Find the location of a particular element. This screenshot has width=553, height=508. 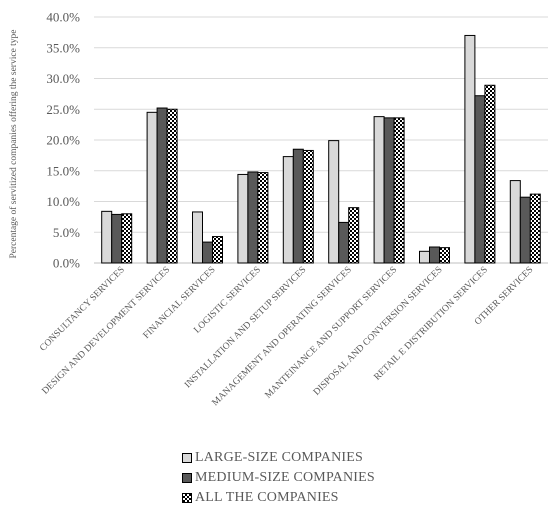

y-tick-label: 25.0% is located at coordinates (63, 109).